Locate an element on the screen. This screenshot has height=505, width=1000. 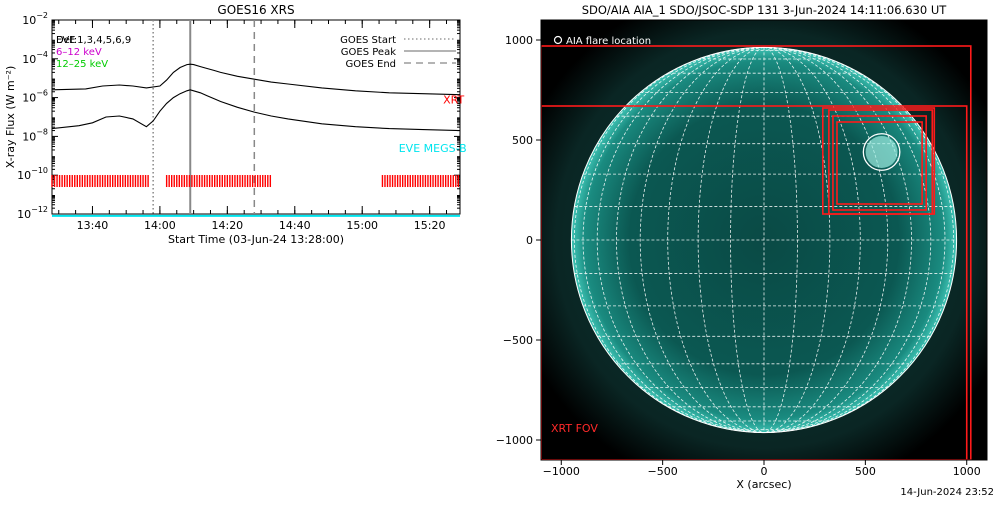
x-tick-label: 0 is located at coordinates (764, 471).